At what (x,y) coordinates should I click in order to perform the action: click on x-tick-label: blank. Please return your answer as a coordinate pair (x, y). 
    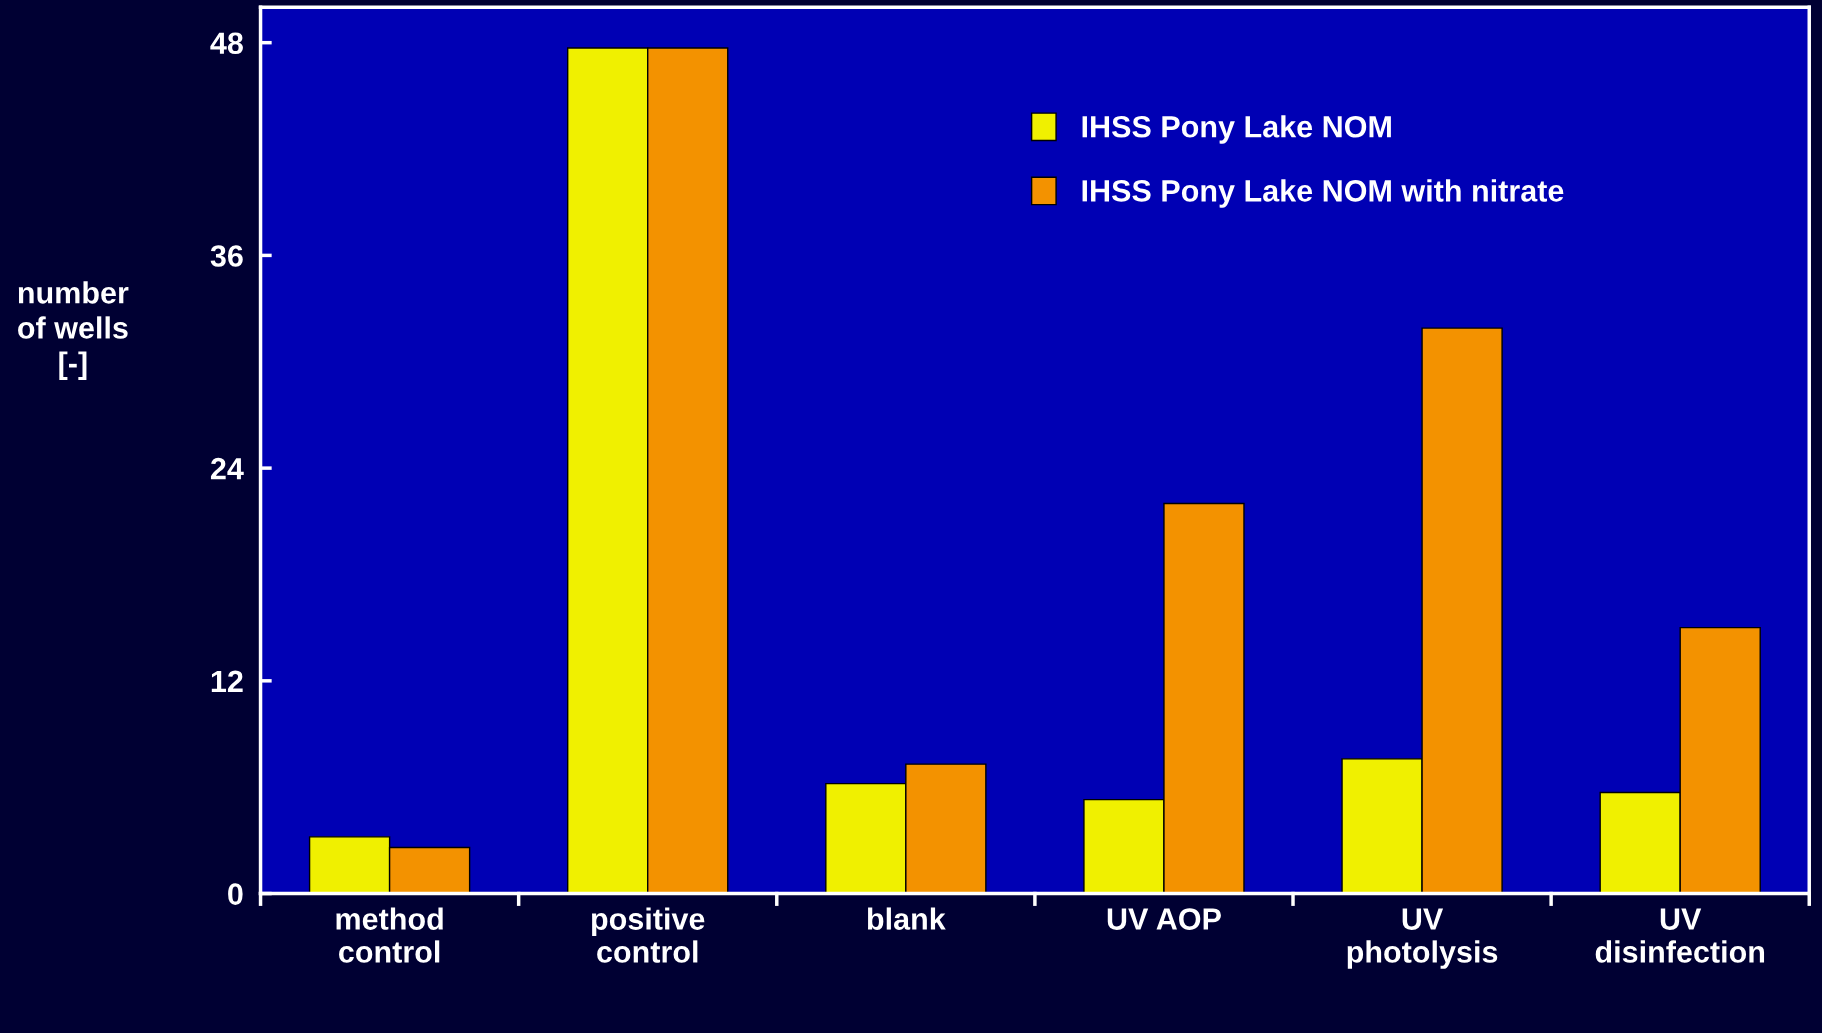
    Looking at the image, I should click on (906, 918).